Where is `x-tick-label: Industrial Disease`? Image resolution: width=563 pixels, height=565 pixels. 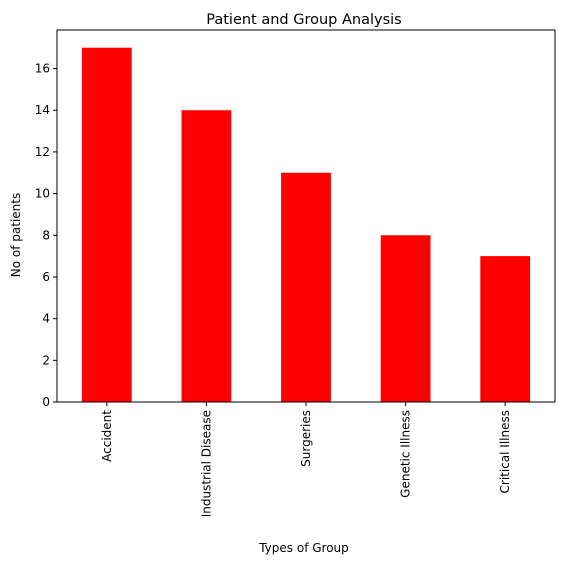 x-tick-label: Industrial Disease is located at coordinates (206, 463).